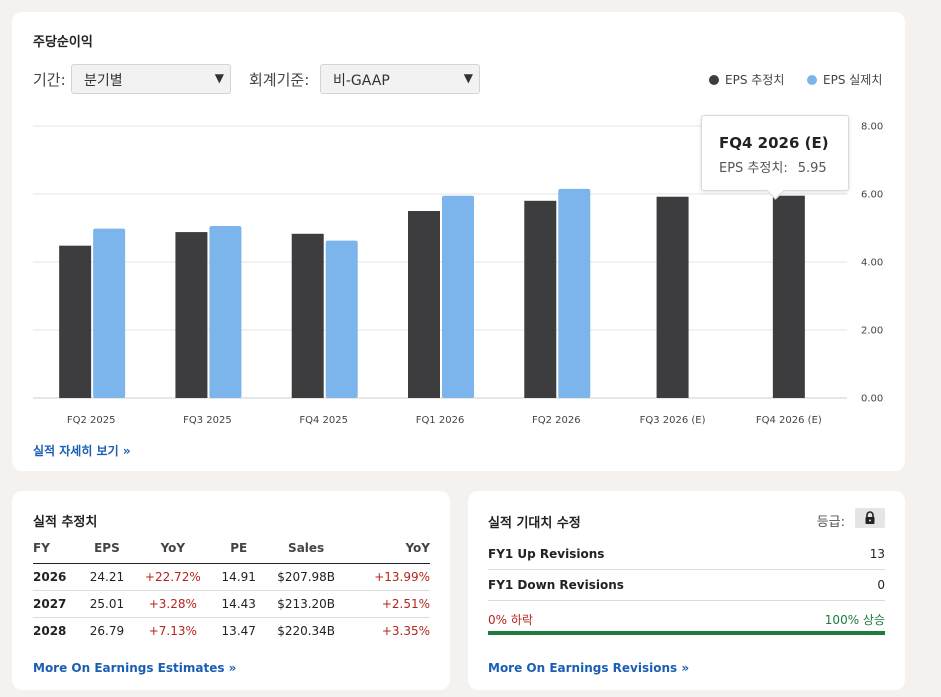 This screenshot has height=697, width=941. Describe the element at coordinates (107, 577) in the screenshot. I see `eps-cell: 24.21` at that location.